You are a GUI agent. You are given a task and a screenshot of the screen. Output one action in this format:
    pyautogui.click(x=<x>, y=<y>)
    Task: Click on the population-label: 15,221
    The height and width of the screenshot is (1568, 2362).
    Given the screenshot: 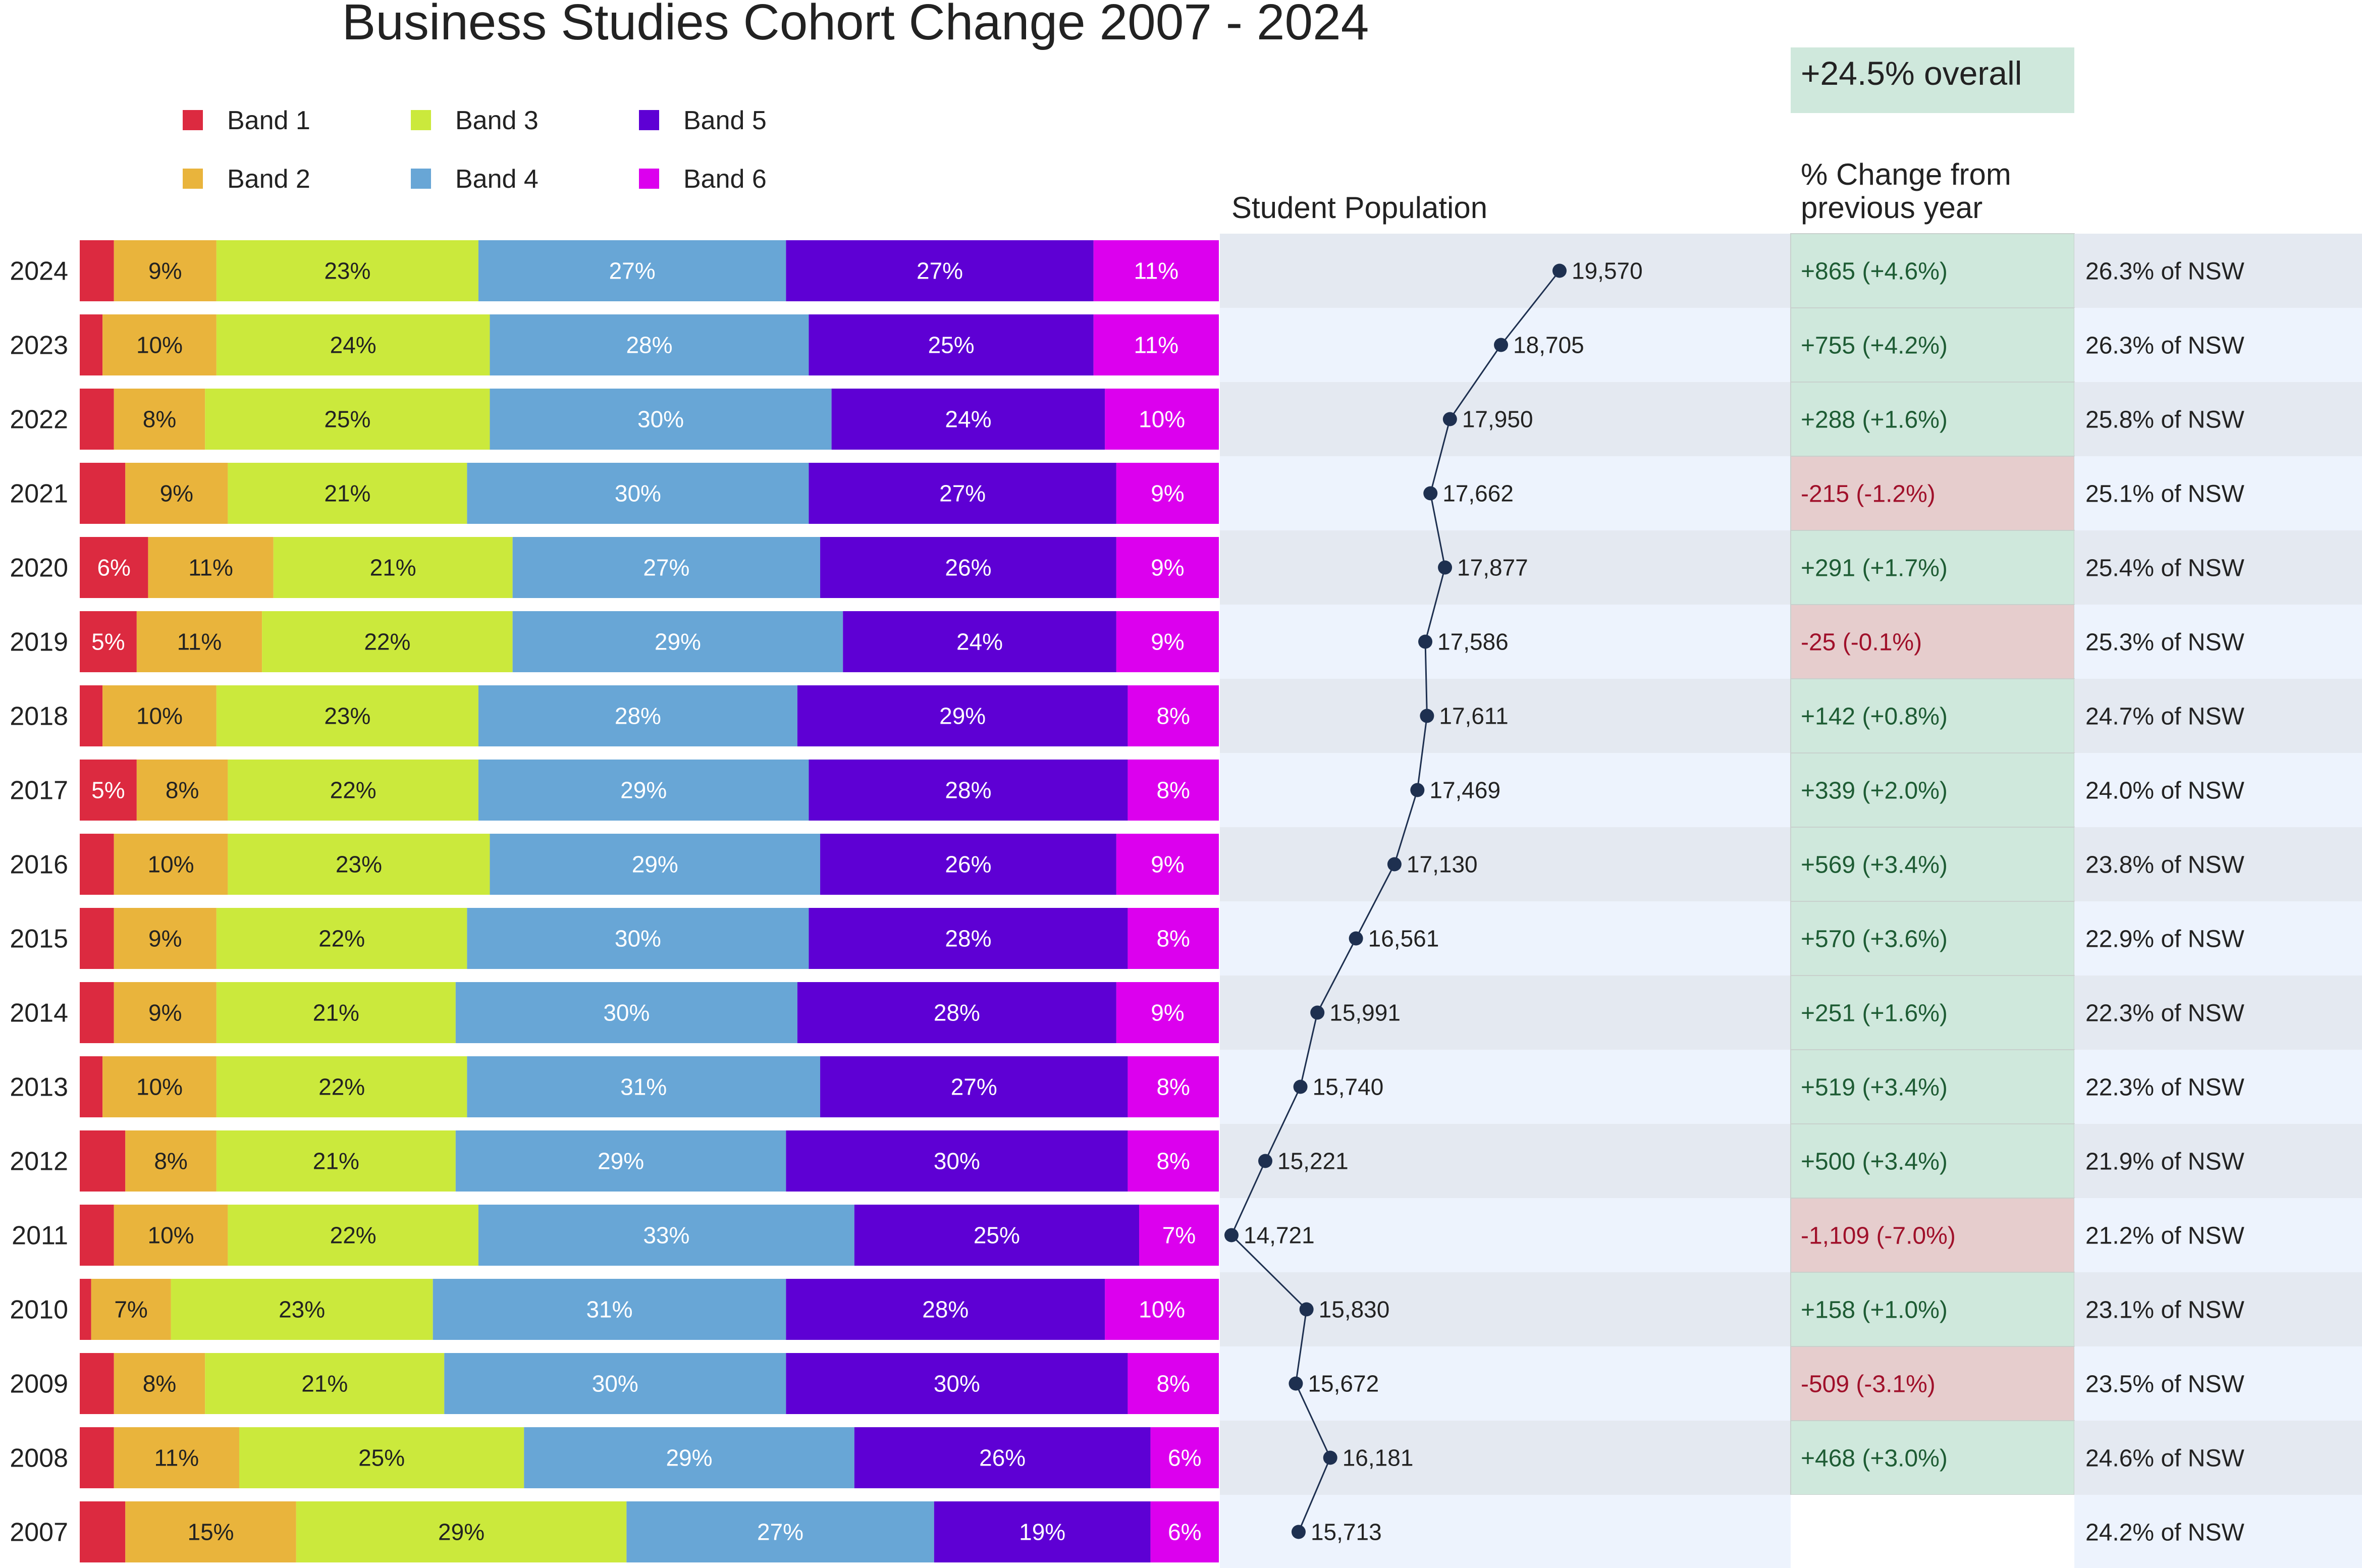 What is the action you would take?
    pyautogui.click(x=1313, y=1161)
    